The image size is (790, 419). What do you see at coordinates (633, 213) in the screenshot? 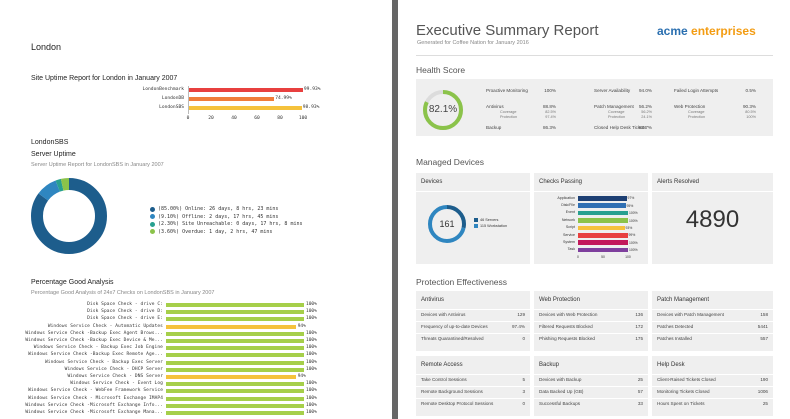
I see `checks-value-label: 100%` at bounding box center [633, 213].